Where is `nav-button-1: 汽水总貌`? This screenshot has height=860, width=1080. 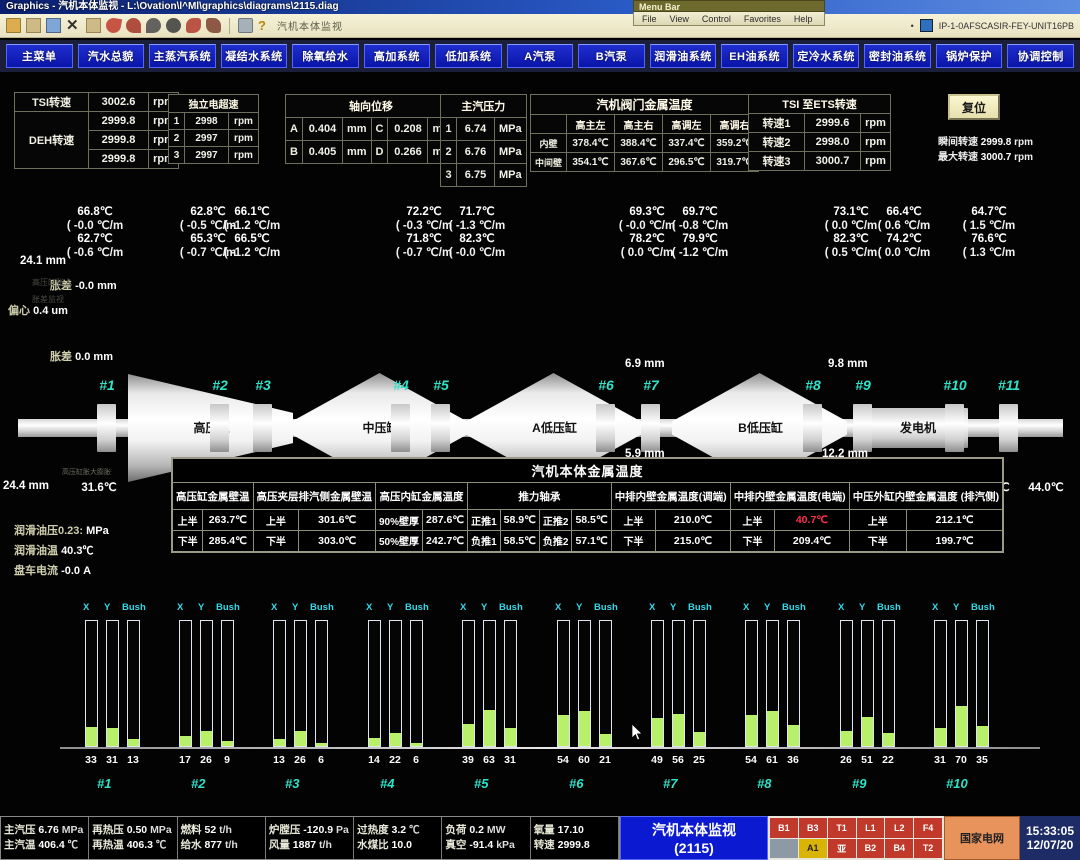
nav-button-1: 汽水总貌 is located at coordinates (111, 56).